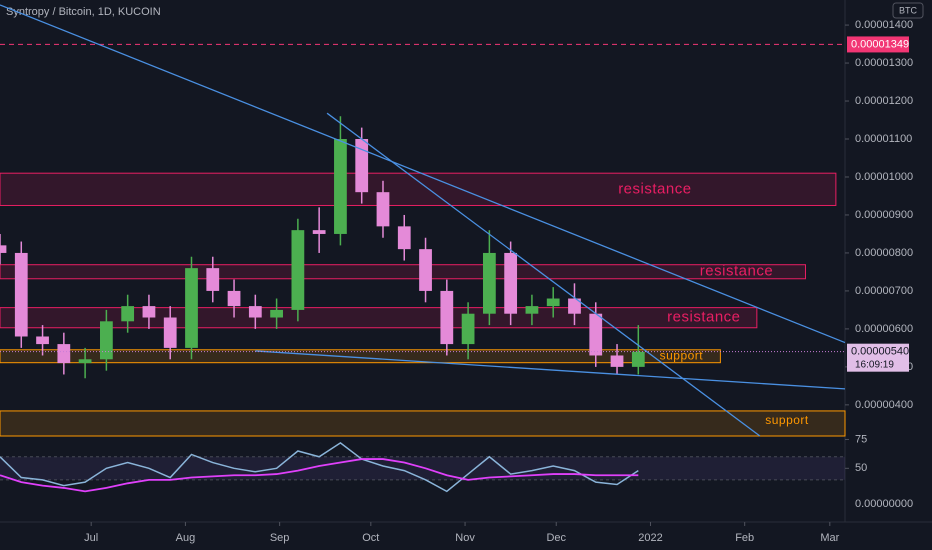 The height and width of the screenshot is (550, 932). What do you see at coordinates (550, 370) in the screenshot?
I see `trendline` at bounding box center [550, 370].